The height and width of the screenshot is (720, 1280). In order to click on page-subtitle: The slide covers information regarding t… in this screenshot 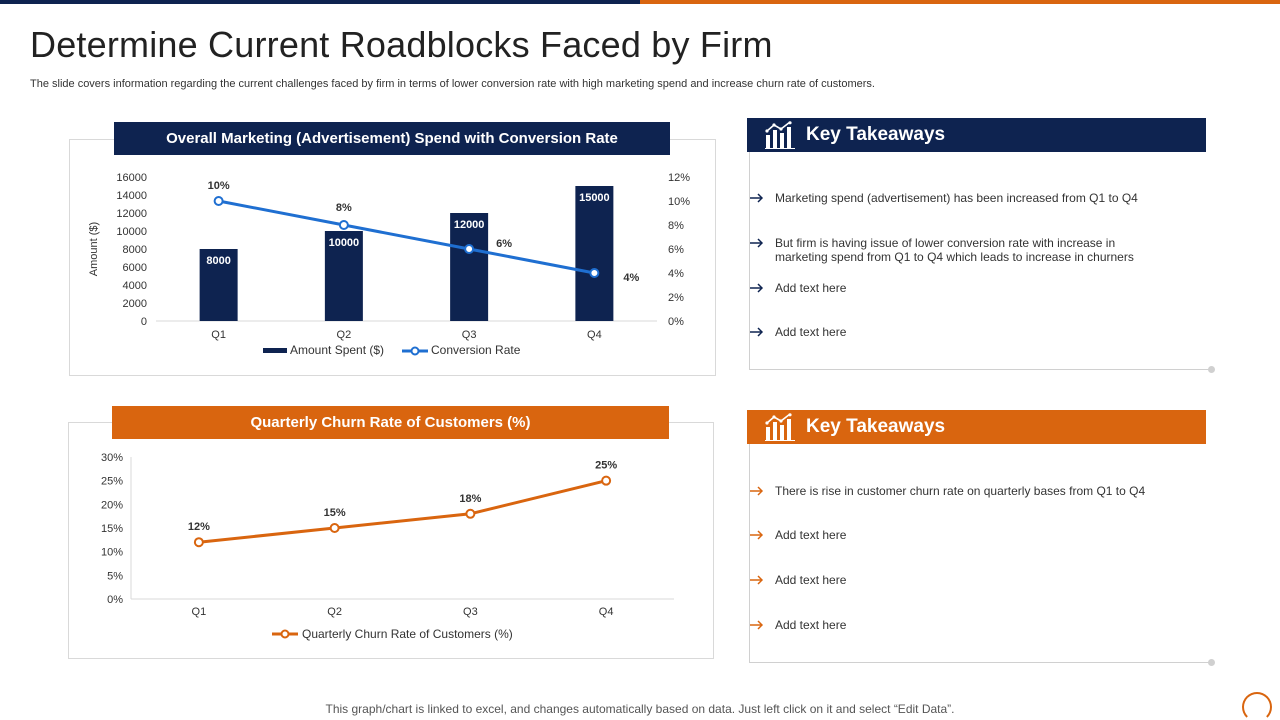, I will do `click(452, 84)`.